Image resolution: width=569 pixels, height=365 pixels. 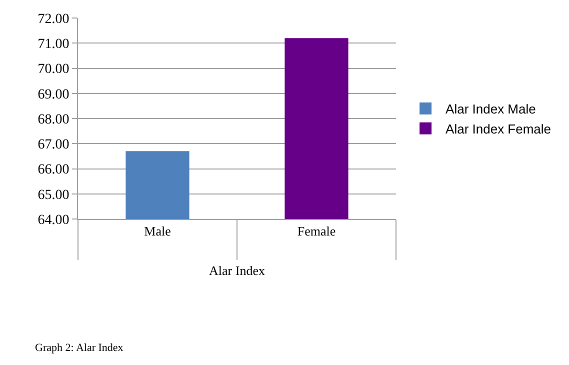 I want to click on y-tick-label: 66.00, so click(x=54, y=170).